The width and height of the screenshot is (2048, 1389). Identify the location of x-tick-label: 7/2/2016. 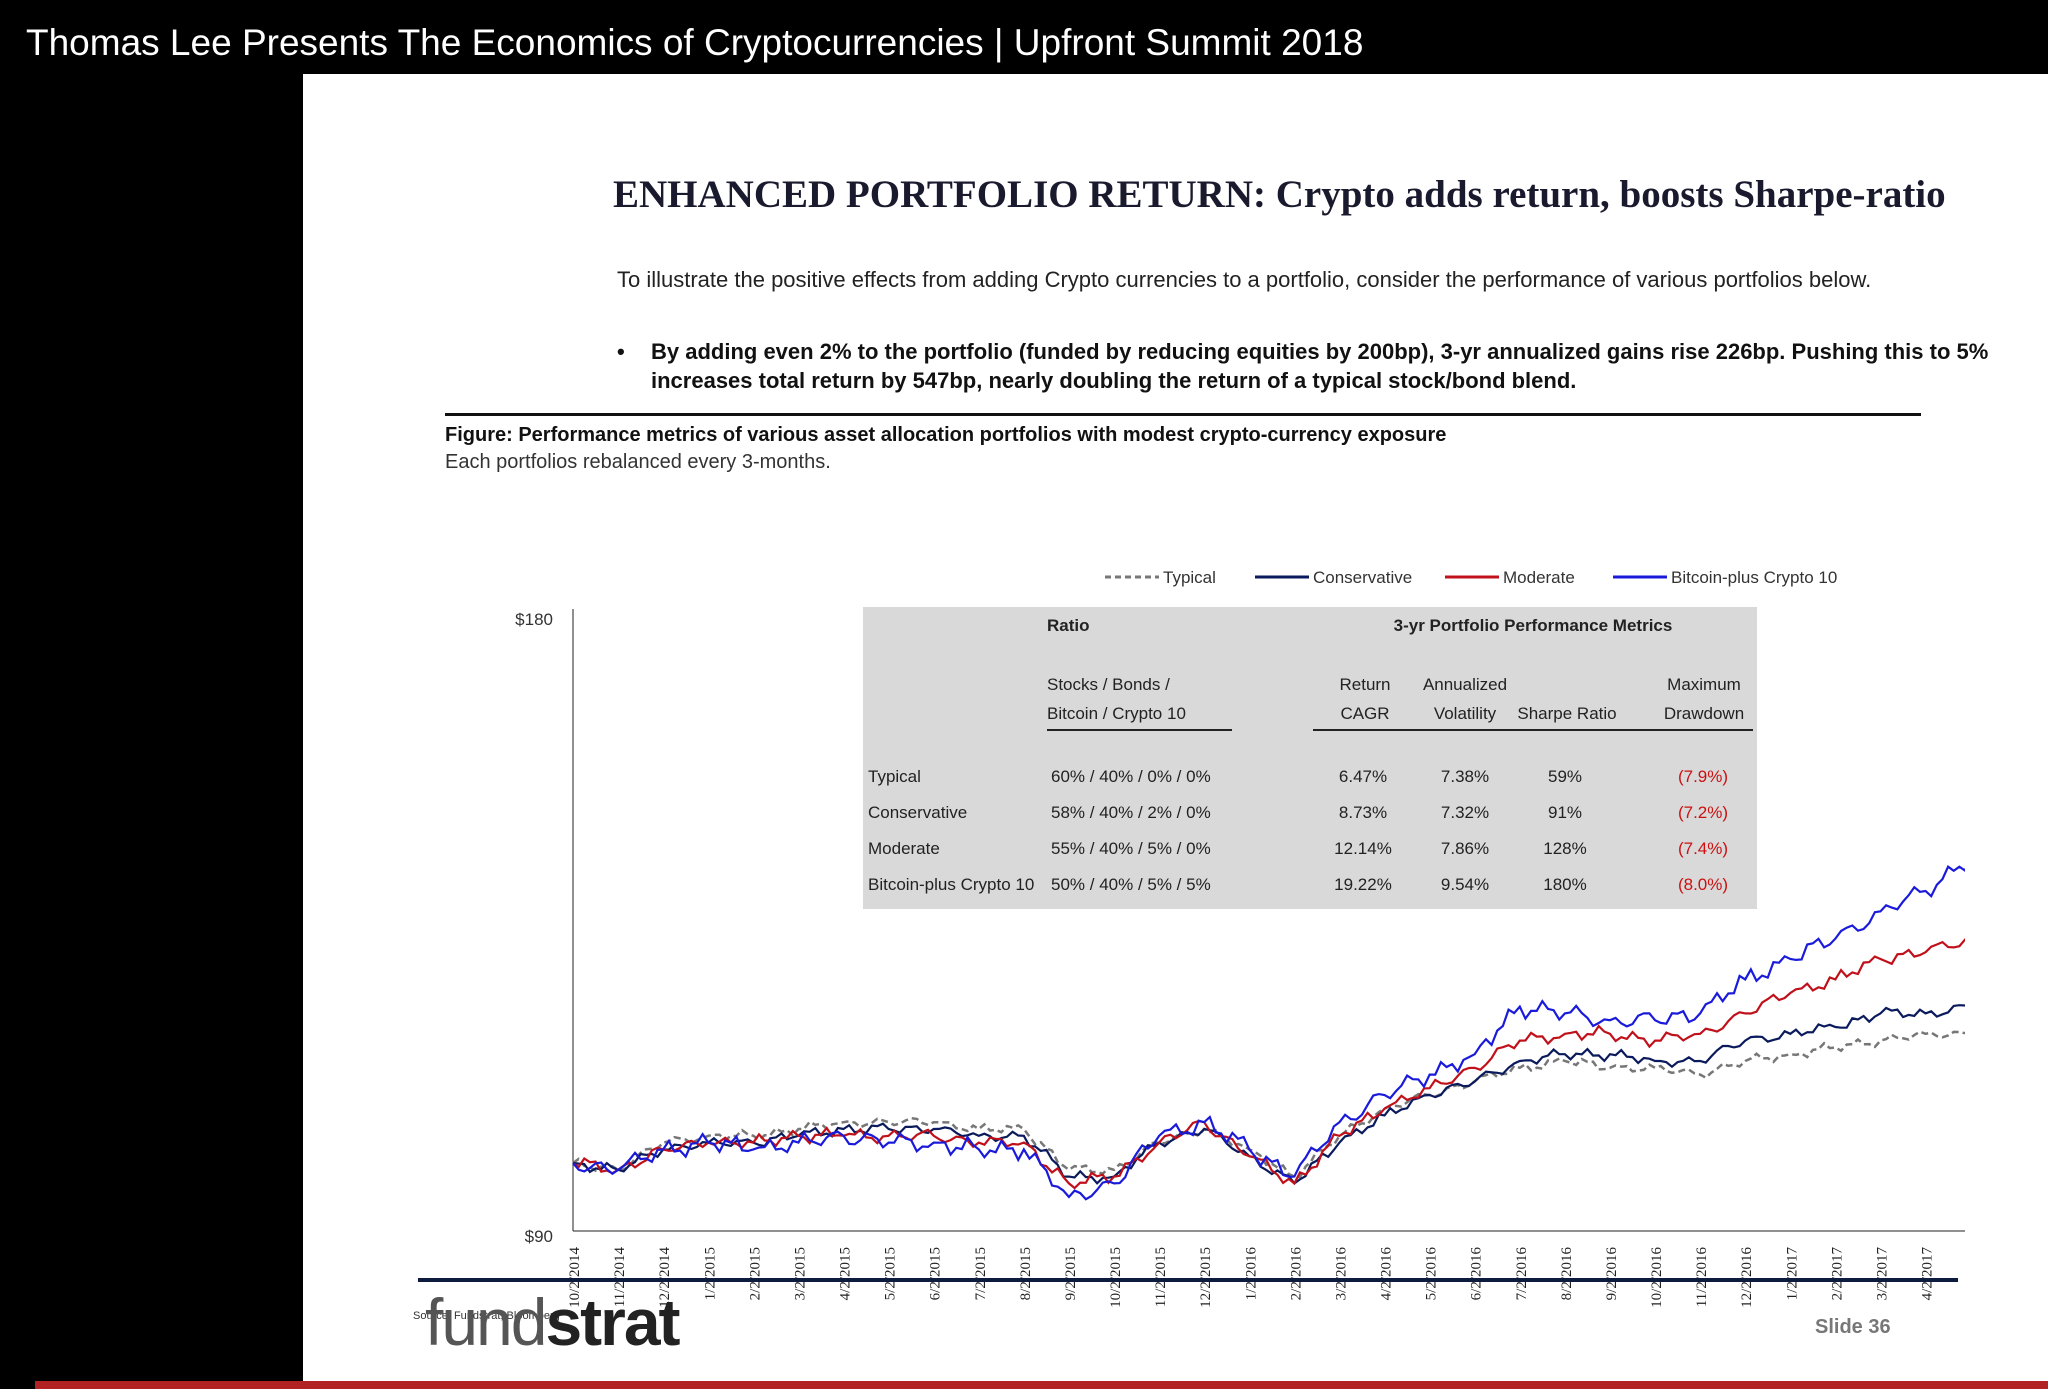
(1522, 1274).